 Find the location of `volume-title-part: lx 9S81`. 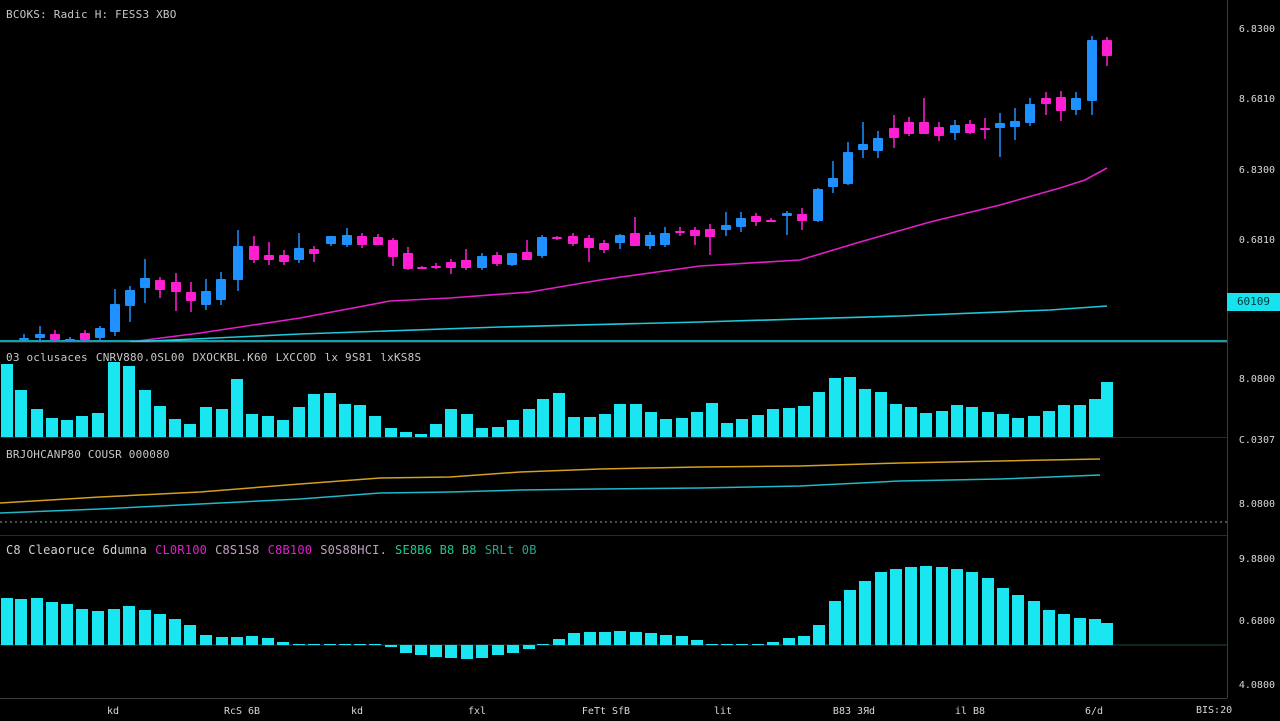

volume-title-part: lx 9S81 is located at coordinates (348, 357).